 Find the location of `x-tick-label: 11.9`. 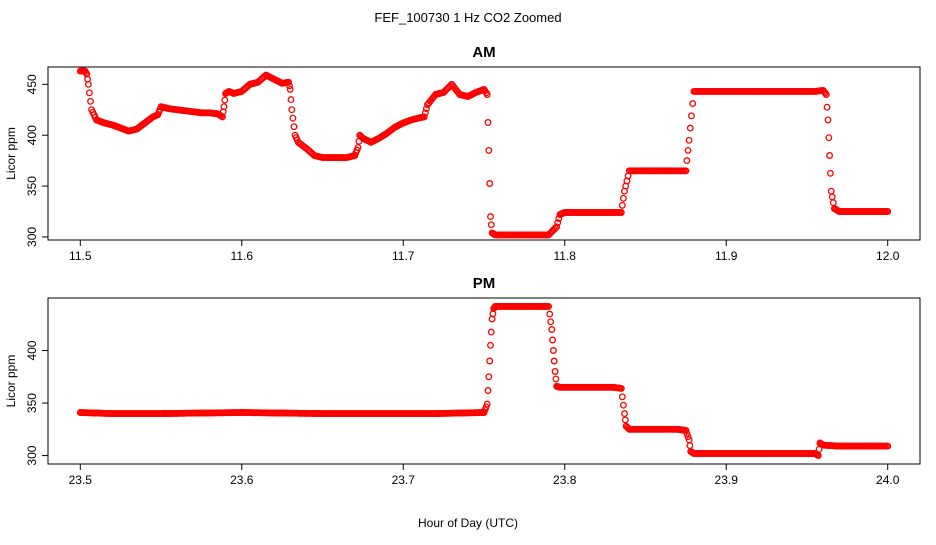

x-tick-label: 11.9 is located at coordinates (726, 256).